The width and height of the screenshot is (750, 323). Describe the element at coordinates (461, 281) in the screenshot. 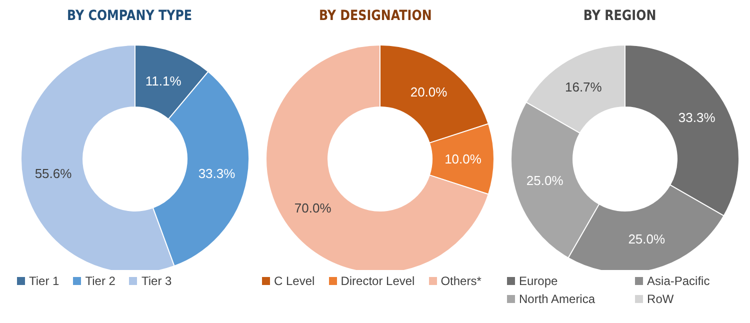

I see `legend-label: Others*` at that location.